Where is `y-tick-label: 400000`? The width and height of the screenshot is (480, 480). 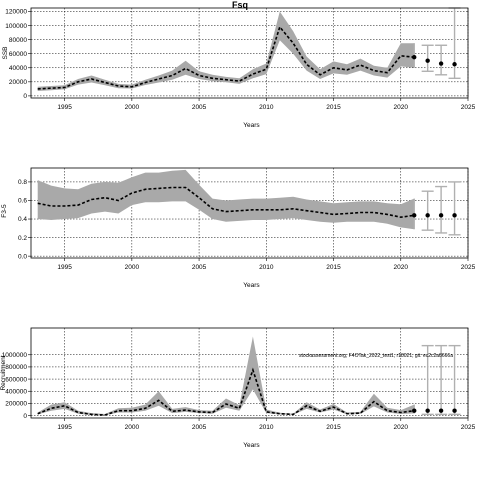
y-tick-label: 400000 is located at coordinates (16, 391).